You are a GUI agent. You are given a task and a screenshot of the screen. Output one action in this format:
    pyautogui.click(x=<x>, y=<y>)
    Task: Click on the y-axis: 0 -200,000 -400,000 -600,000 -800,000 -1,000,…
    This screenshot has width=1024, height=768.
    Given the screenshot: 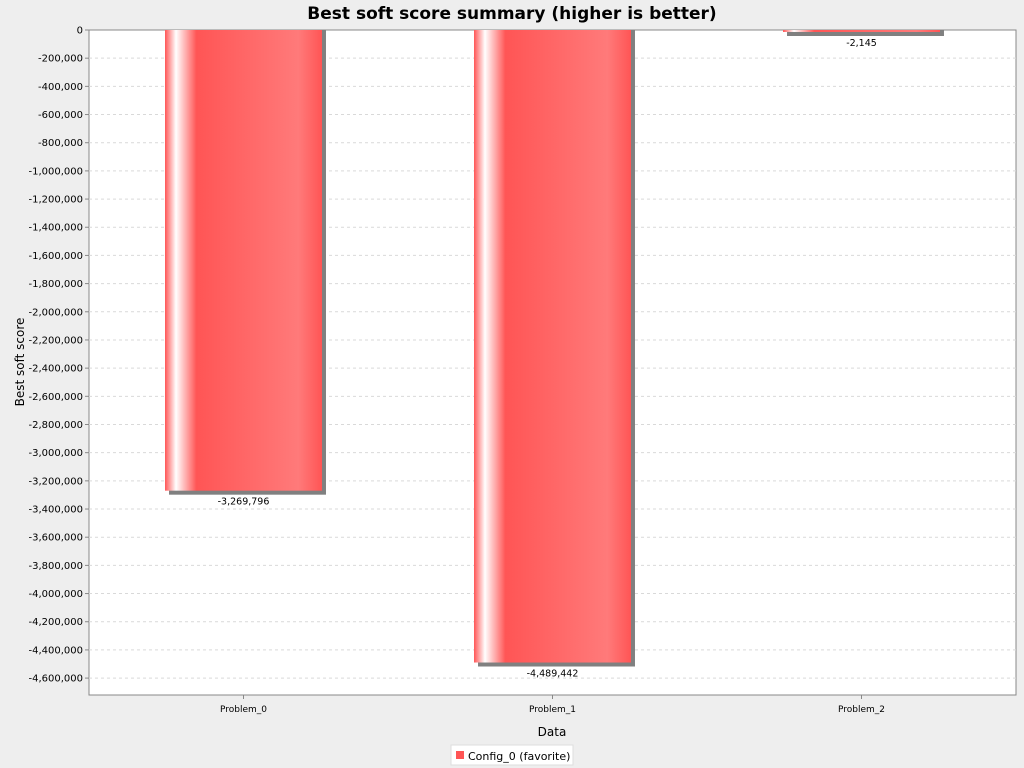 What is the action you would take?
    pyautogui.click(x=58, y=355)
    